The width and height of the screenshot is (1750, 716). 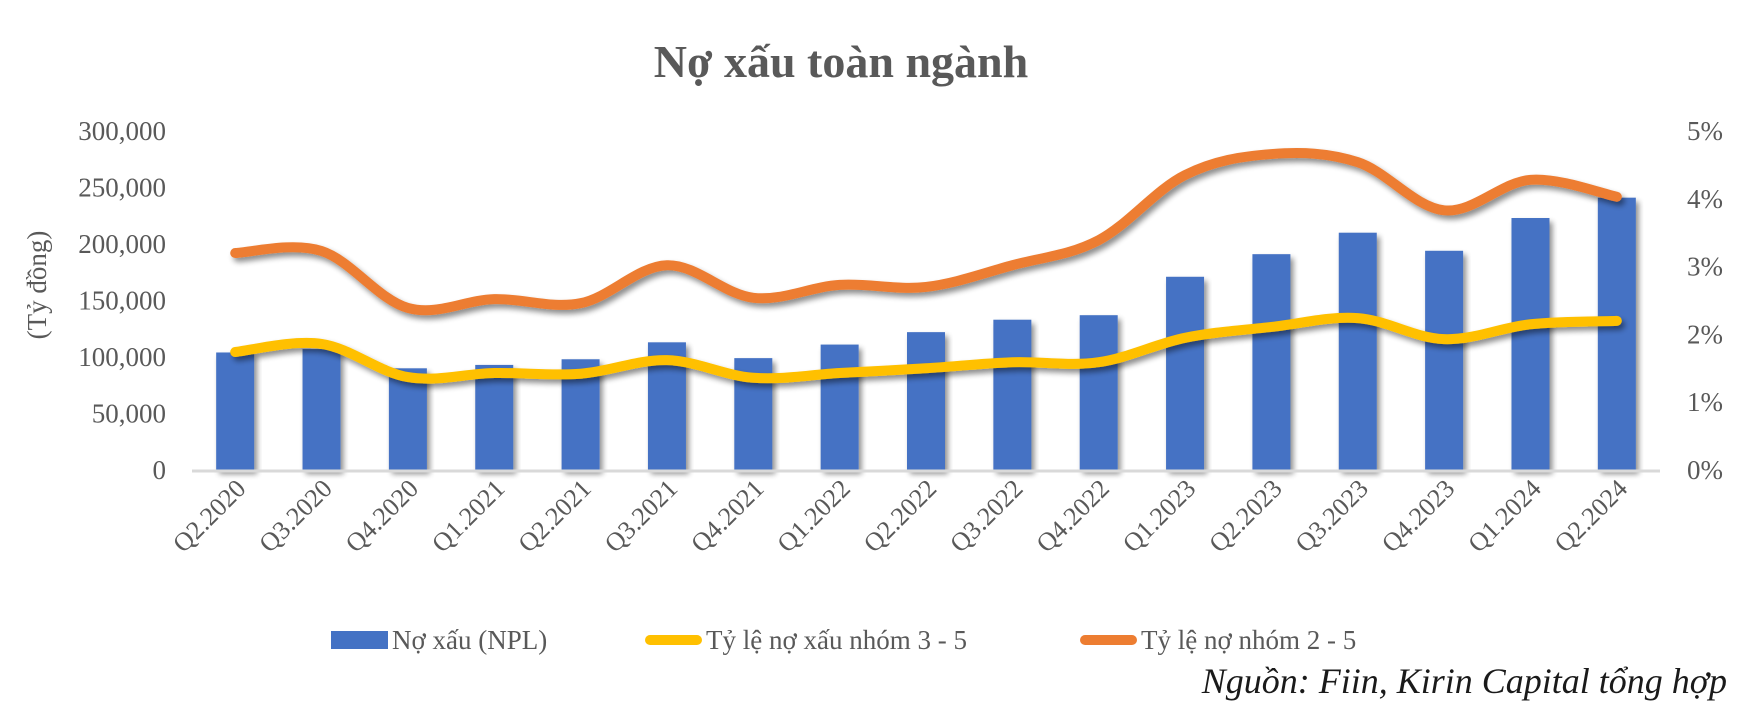 I want to click on x-tick-label: Q2.2022, so click(x=900, y=516).